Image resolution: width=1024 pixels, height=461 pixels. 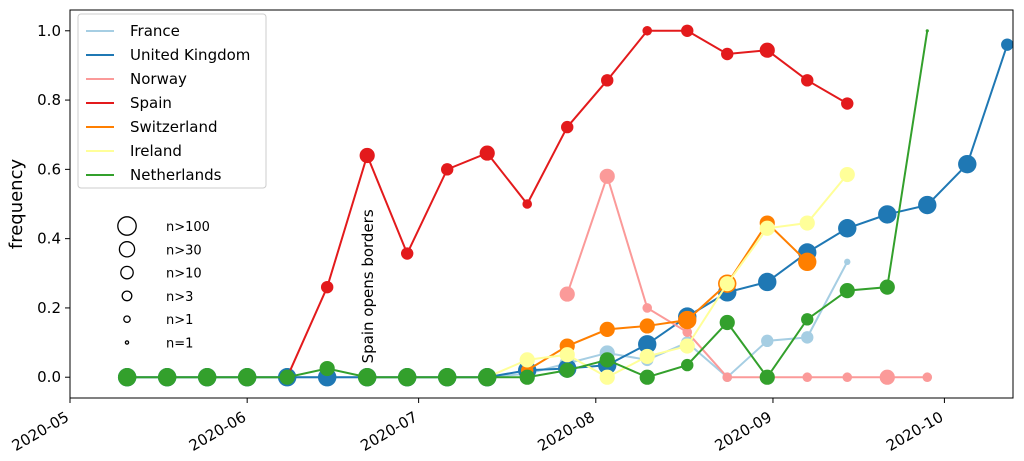 I want to click on y-tick-label: 0.0, so click(x=49, y=377).